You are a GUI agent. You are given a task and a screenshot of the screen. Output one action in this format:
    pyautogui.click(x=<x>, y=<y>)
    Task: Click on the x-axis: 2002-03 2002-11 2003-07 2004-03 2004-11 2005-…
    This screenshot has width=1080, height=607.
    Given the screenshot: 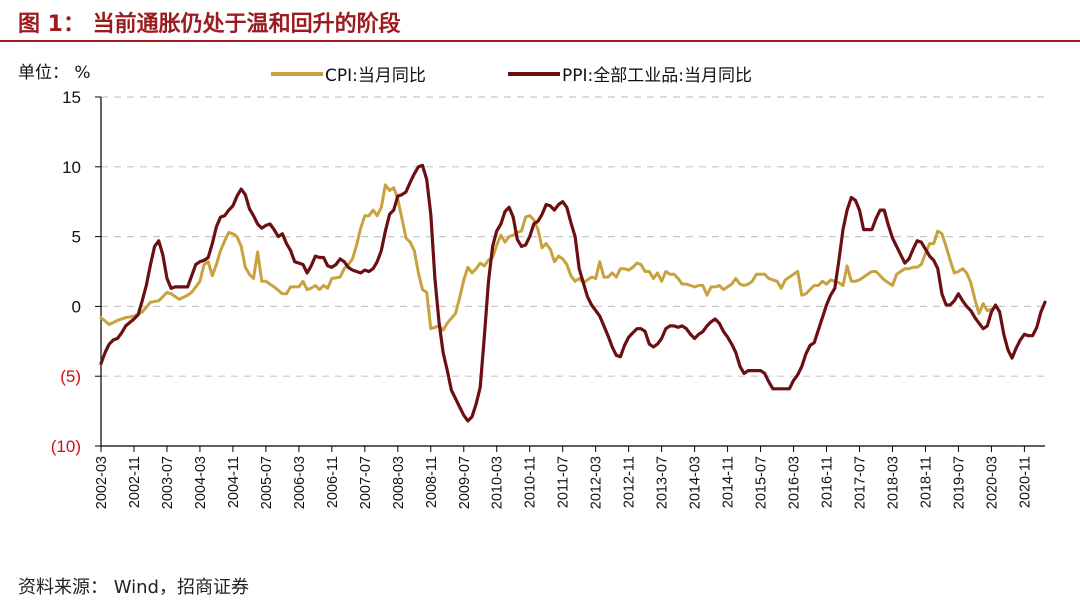 What is the action you would take?
    pyautogui.click(x=569, y=477)
    